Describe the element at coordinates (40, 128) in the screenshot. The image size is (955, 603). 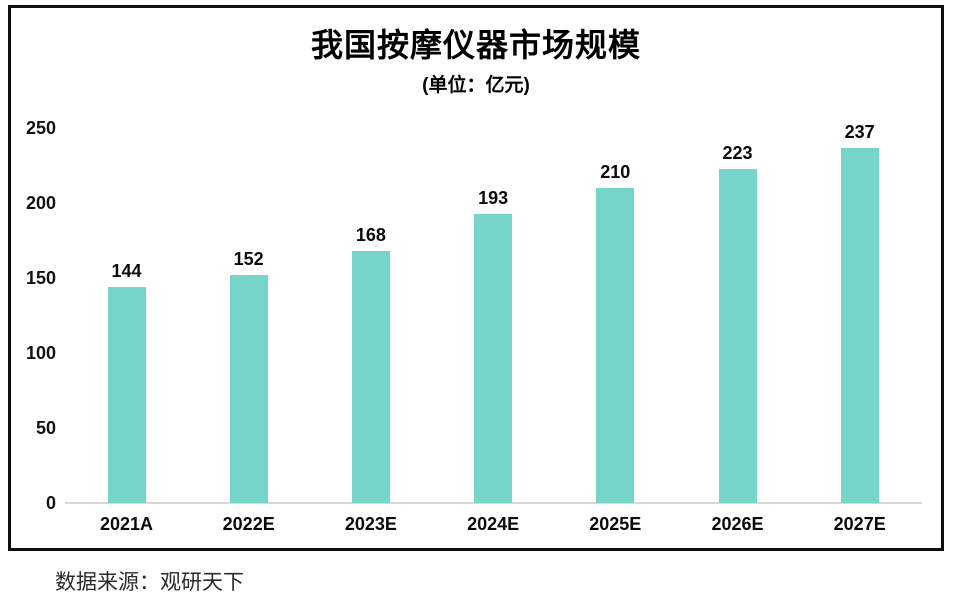
I see `y-axis-tick-label: 250` at that location.